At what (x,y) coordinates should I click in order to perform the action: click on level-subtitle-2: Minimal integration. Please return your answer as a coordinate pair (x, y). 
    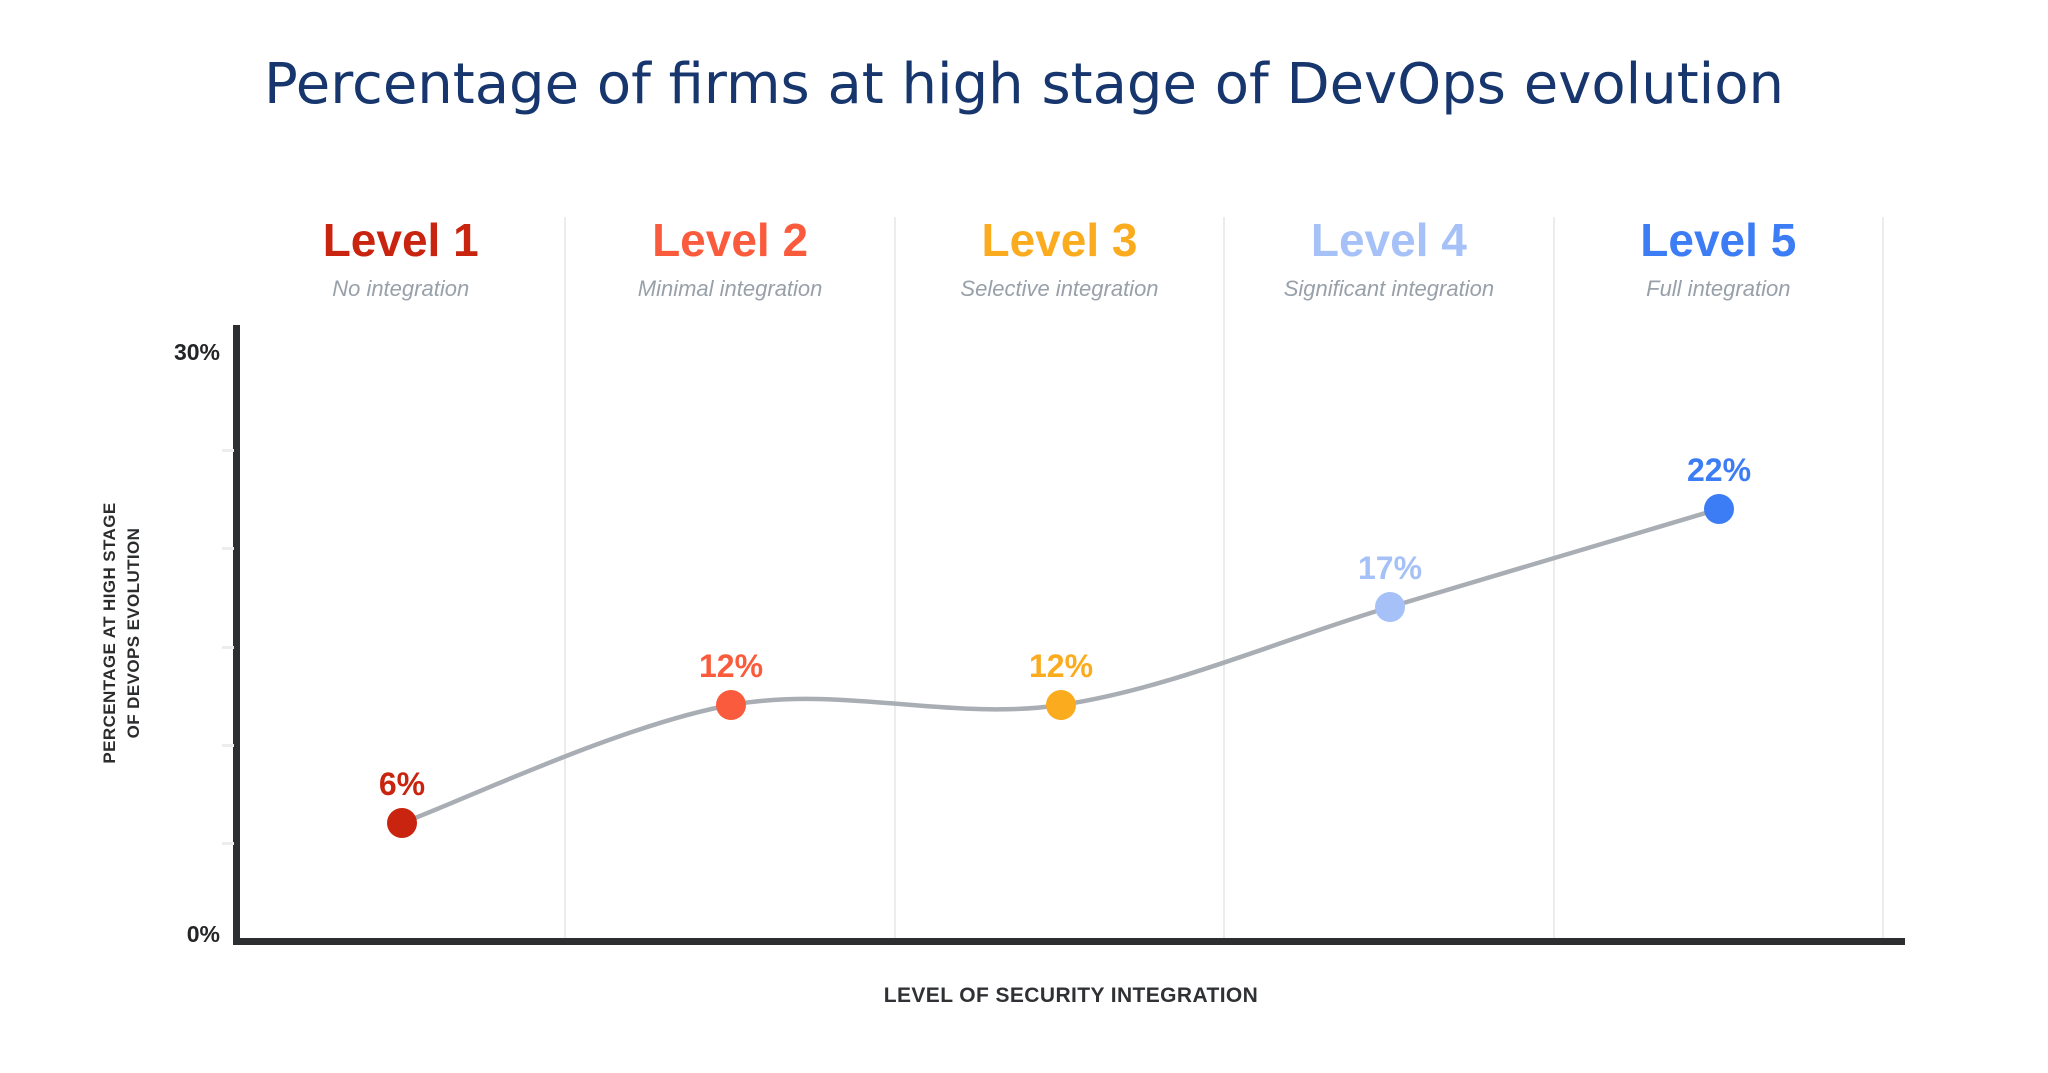
    Looking at the image, I should click on (730, 288).